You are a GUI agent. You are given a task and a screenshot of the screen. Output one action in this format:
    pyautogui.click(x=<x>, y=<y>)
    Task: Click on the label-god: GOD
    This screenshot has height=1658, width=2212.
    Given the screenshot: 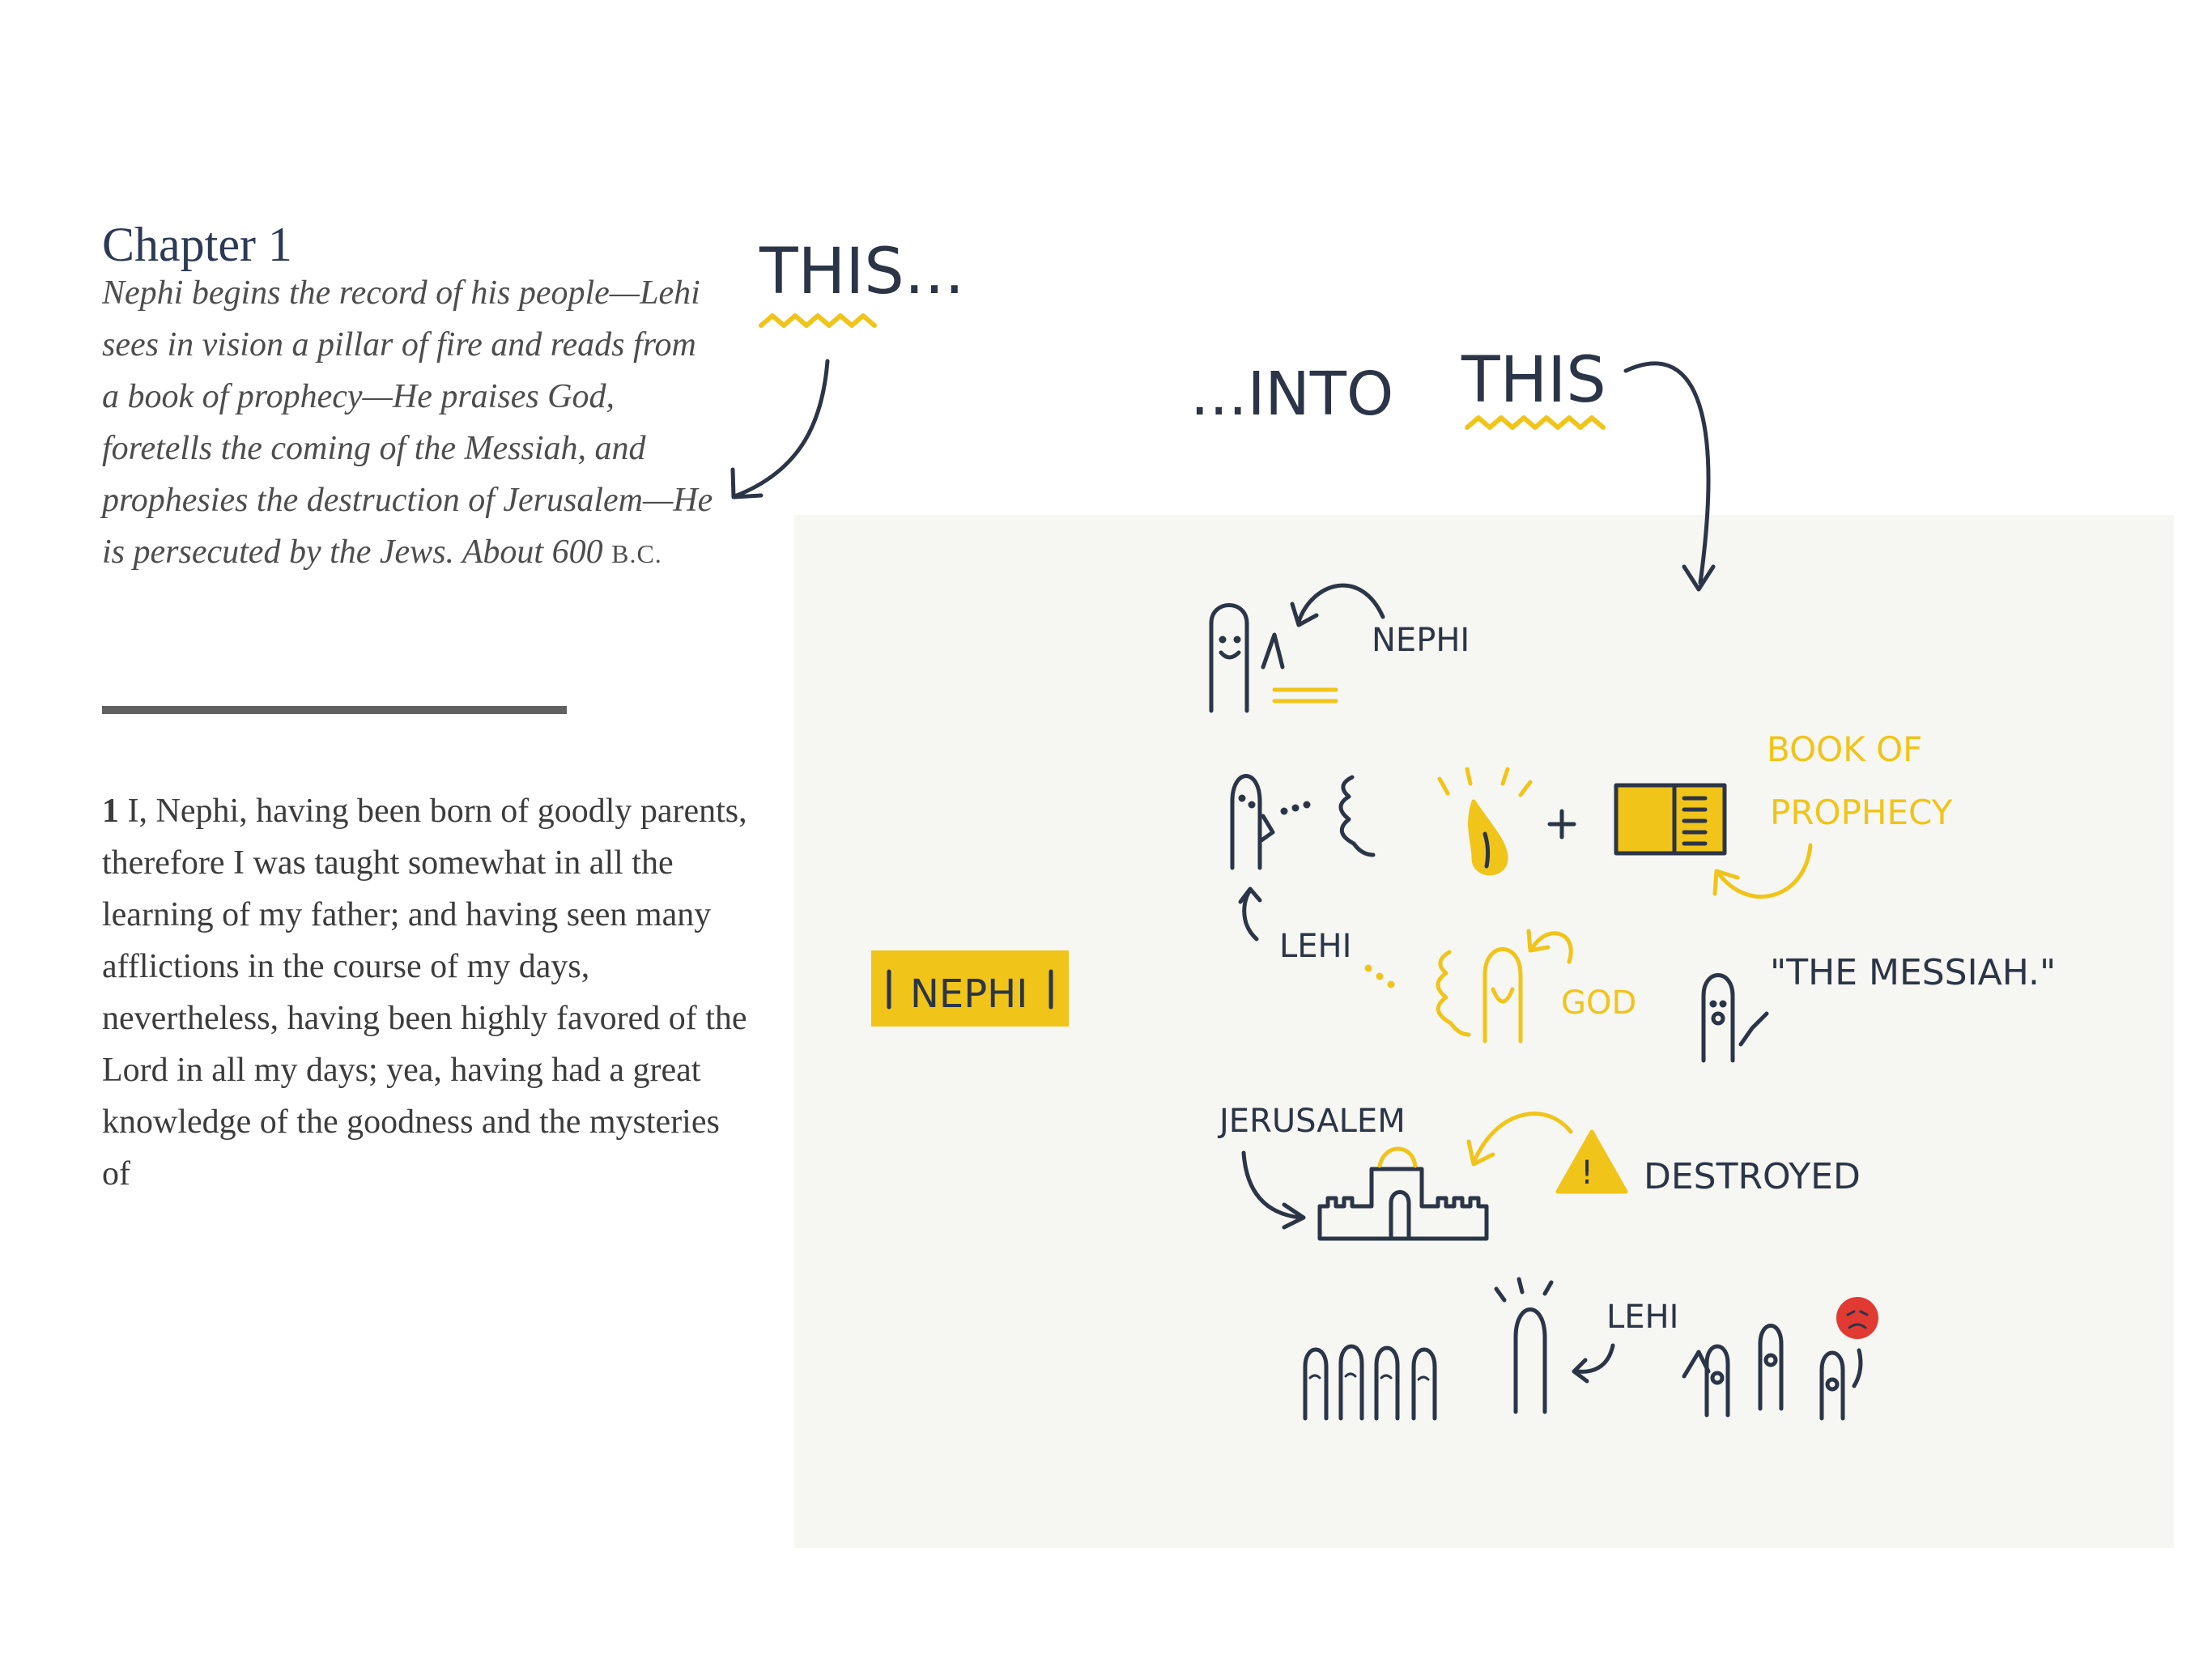 What is the action you would take?
    pyautogui.click(x=1599, y=1003)
    